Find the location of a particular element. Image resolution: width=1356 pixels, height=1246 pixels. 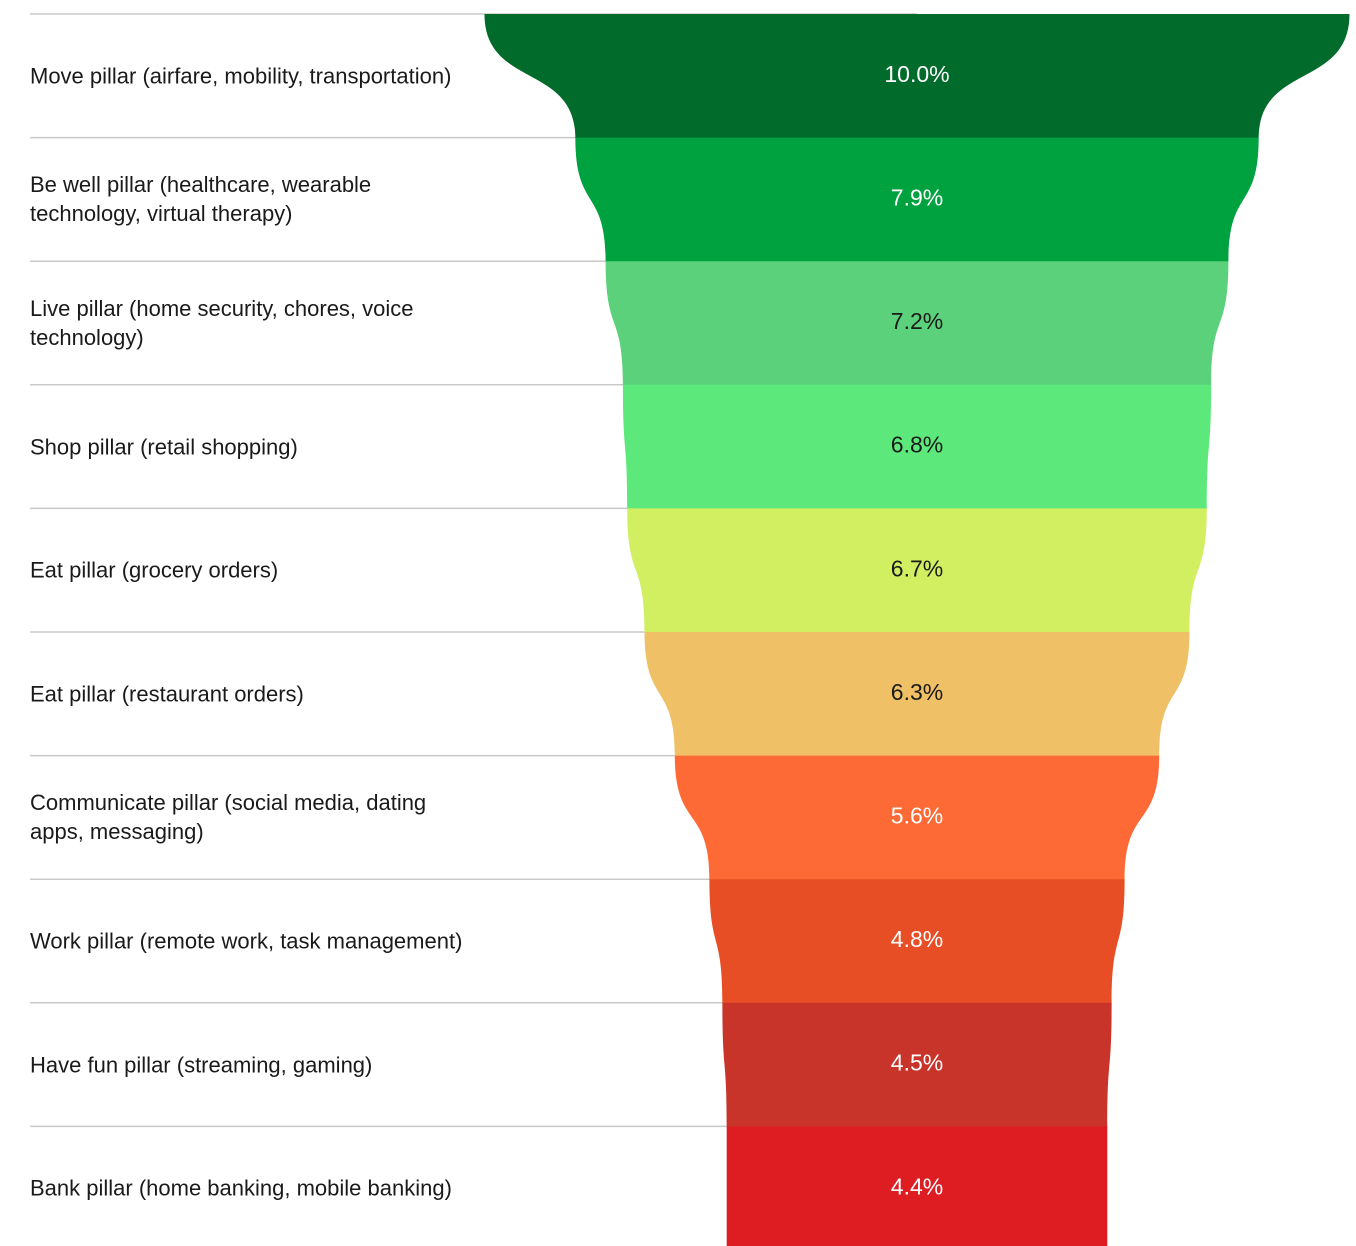

category-label: Eat pillar (restaurant orders) is located at coordinates (167, 694).